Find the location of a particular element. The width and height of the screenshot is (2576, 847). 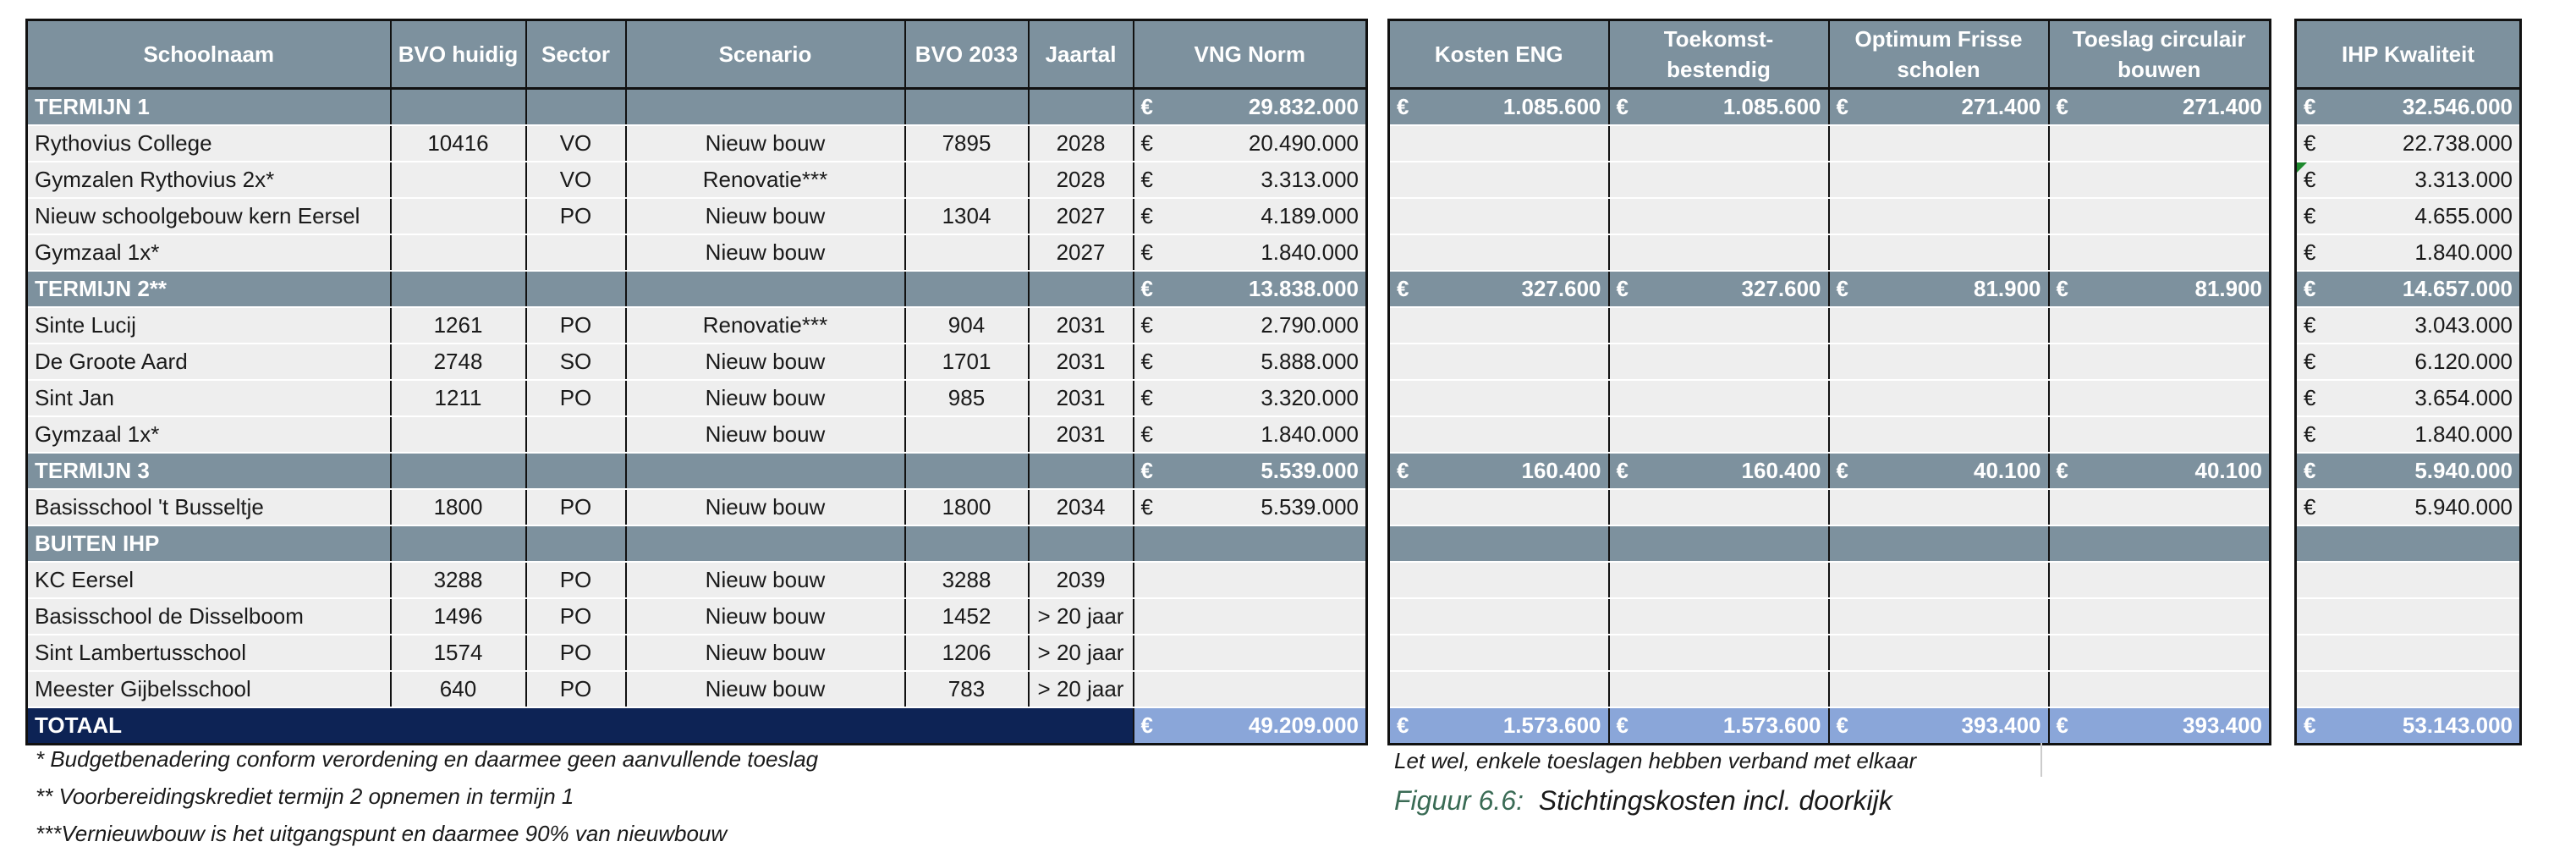

col-ihp-kwaliteit: IHP Kwaliteit is located at coordinates (2408, 54).